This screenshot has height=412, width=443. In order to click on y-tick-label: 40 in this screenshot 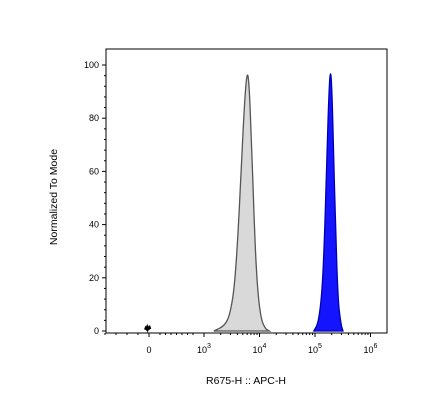, I will do `click(94, 225)`.